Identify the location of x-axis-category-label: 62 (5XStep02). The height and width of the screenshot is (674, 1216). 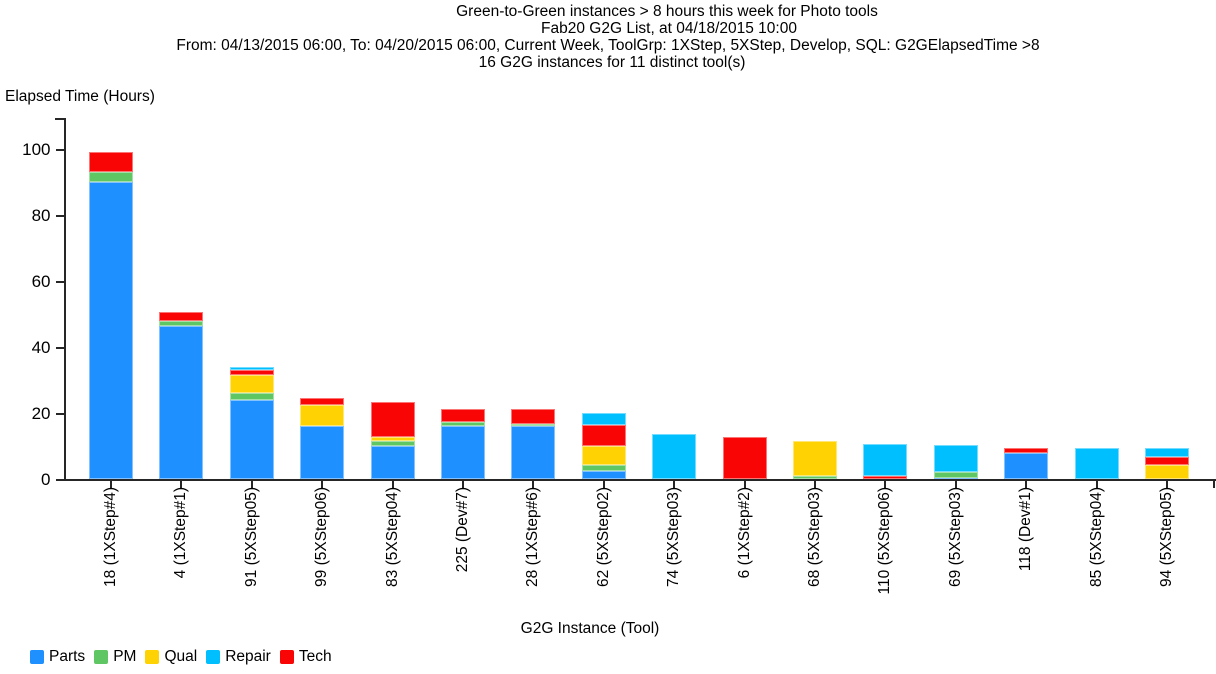
(603, 537).